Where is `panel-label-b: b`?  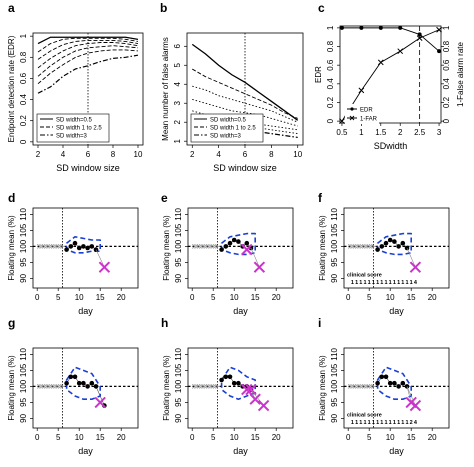 panel-label-b: b is located at coordinates (163, 8).